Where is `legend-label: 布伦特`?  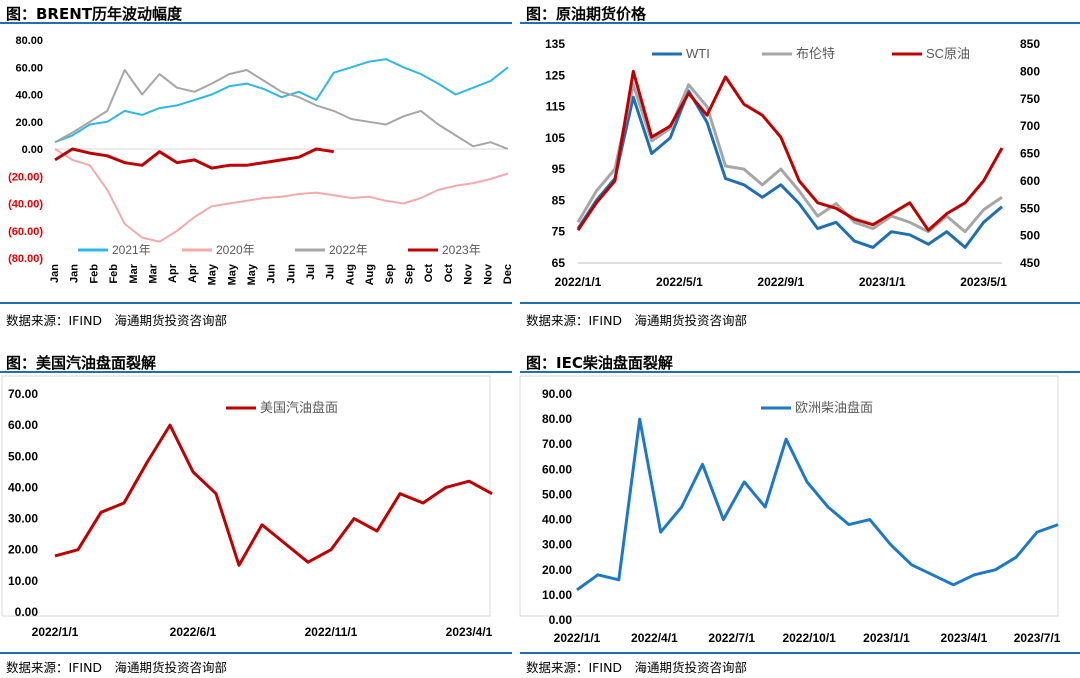 legend-label: 布伦特 is located at coordinates (815, 53).